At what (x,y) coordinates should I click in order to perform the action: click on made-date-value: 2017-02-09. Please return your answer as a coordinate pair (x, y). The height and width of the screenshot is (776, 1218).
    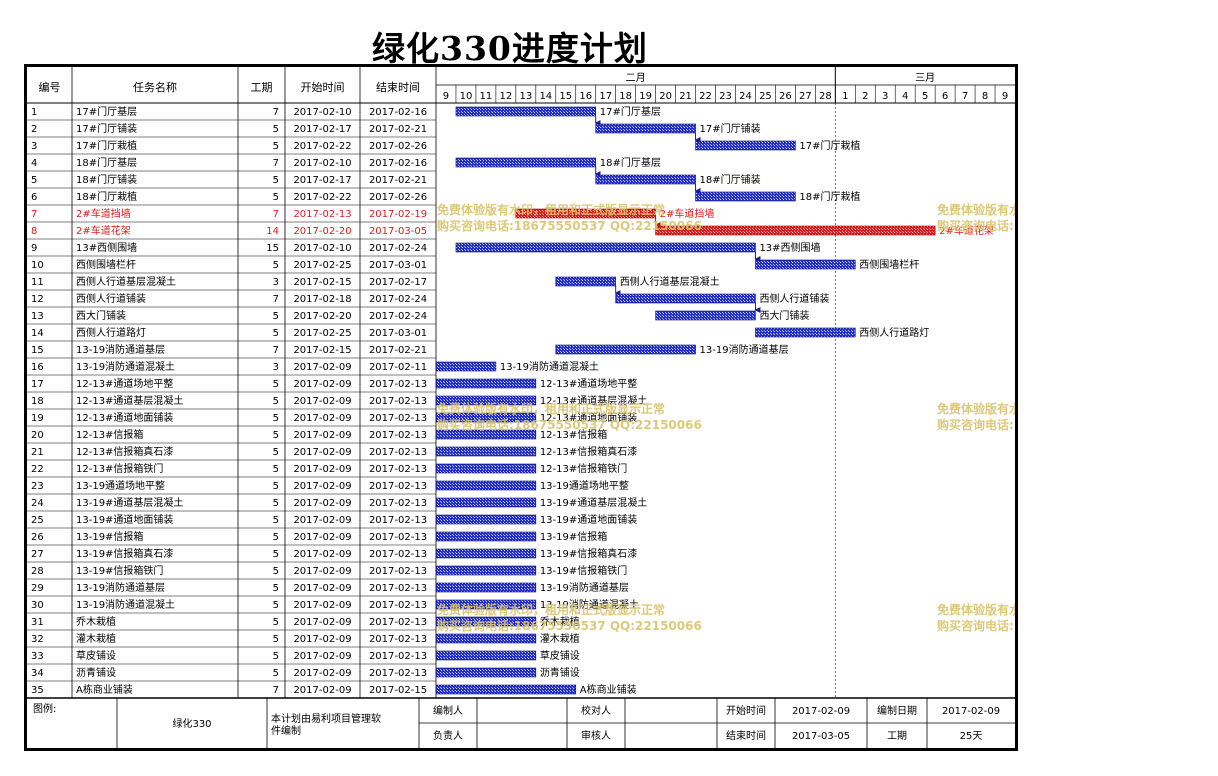
    Looking at the image, I should click on (971, 711).